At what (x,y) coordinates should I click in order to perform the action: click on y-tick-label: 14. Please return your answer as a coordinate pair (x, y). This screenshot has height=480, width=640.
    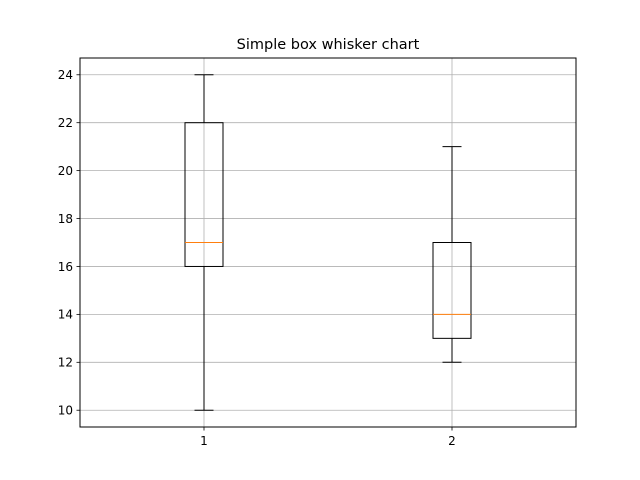
    Looking at the image, I should click on (65, 315).